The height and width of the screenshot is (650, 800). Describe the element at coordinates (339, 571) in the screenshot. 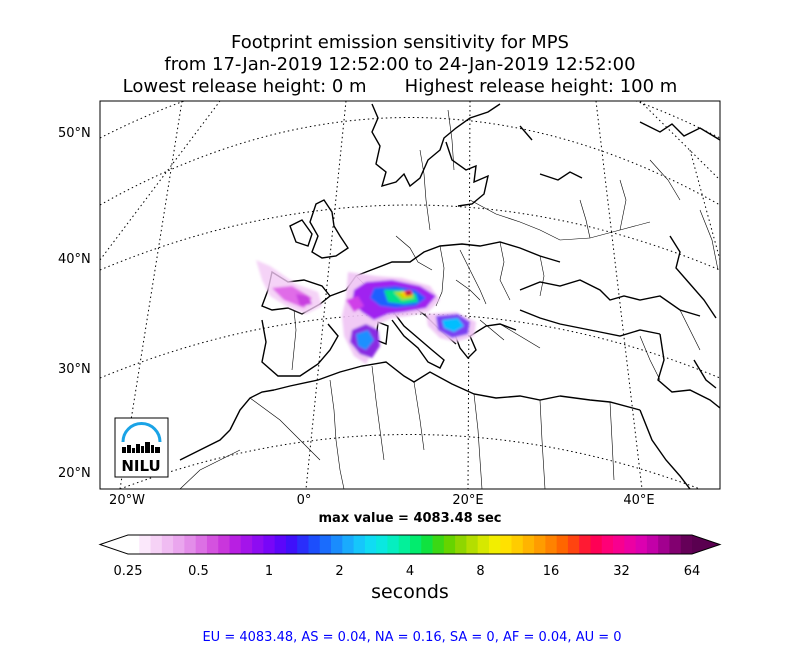

I see `colorbar-tick-label: 2` at that location.